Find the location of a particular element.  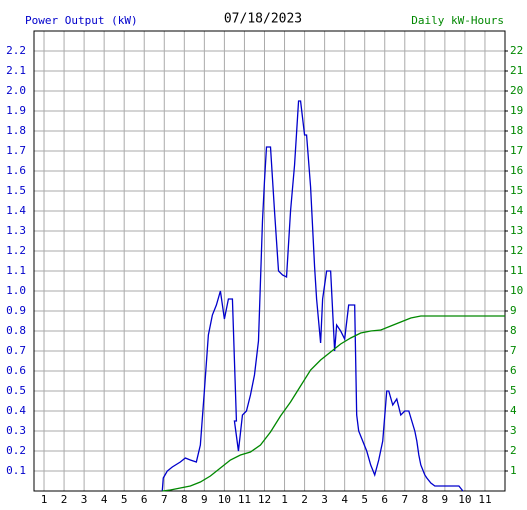

y-tick-label: 1.4 is located at coordinates (16, 210).